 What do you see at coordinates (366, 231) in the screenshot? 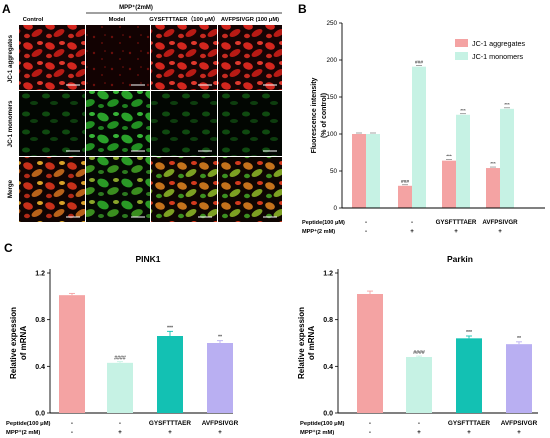
I see `panel-b-mpp-cond: -` at bounding box center [366, 231].